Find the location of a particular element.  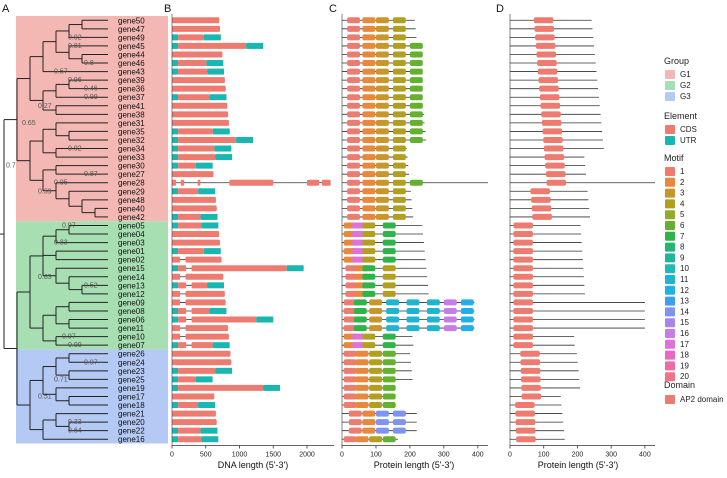

gene-label: gene08 is located at coordinates (131, 311).